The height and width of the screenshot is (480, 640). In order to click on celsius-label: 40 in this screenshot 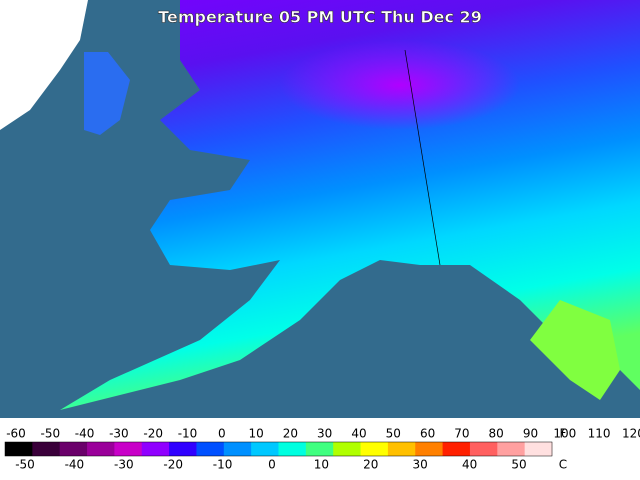, I will do `click(469, 465)`.